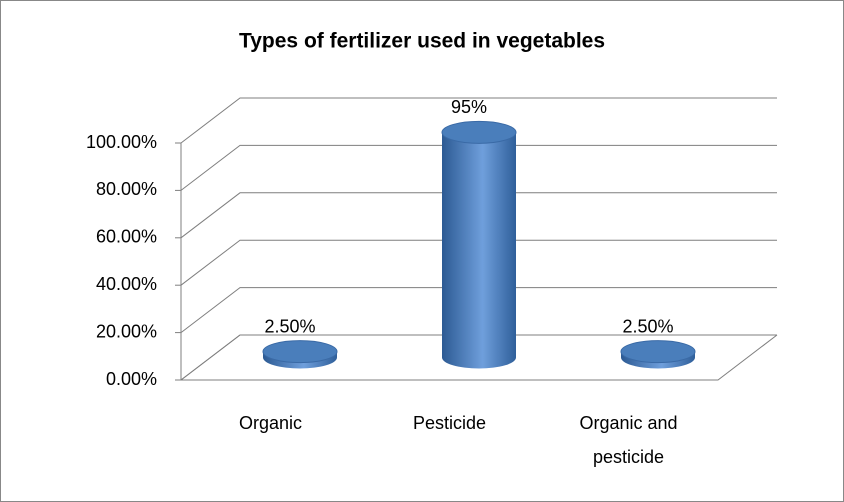 Image resolution: width=844 pixels, height=502 pixels. What do you see at coordinates (628, 440) in the screenshot?
I see `x-tick-label: Organic and pesticide` at bounding box center [628, 440].